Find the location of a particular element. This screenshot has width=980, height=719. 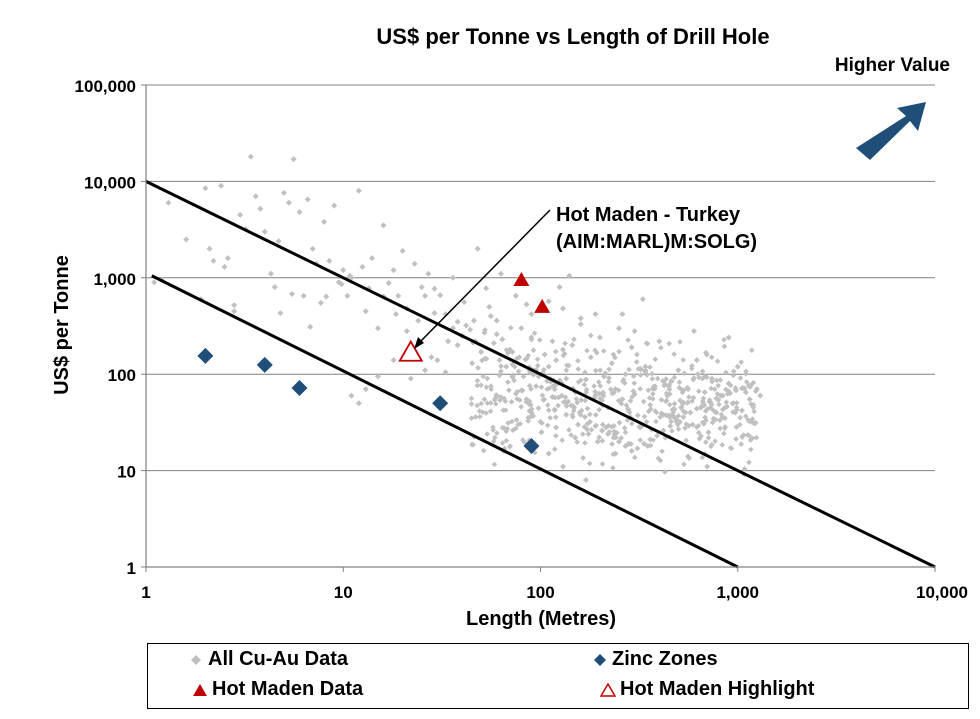

zinc-zone-point is located at coordinates (531, 445).